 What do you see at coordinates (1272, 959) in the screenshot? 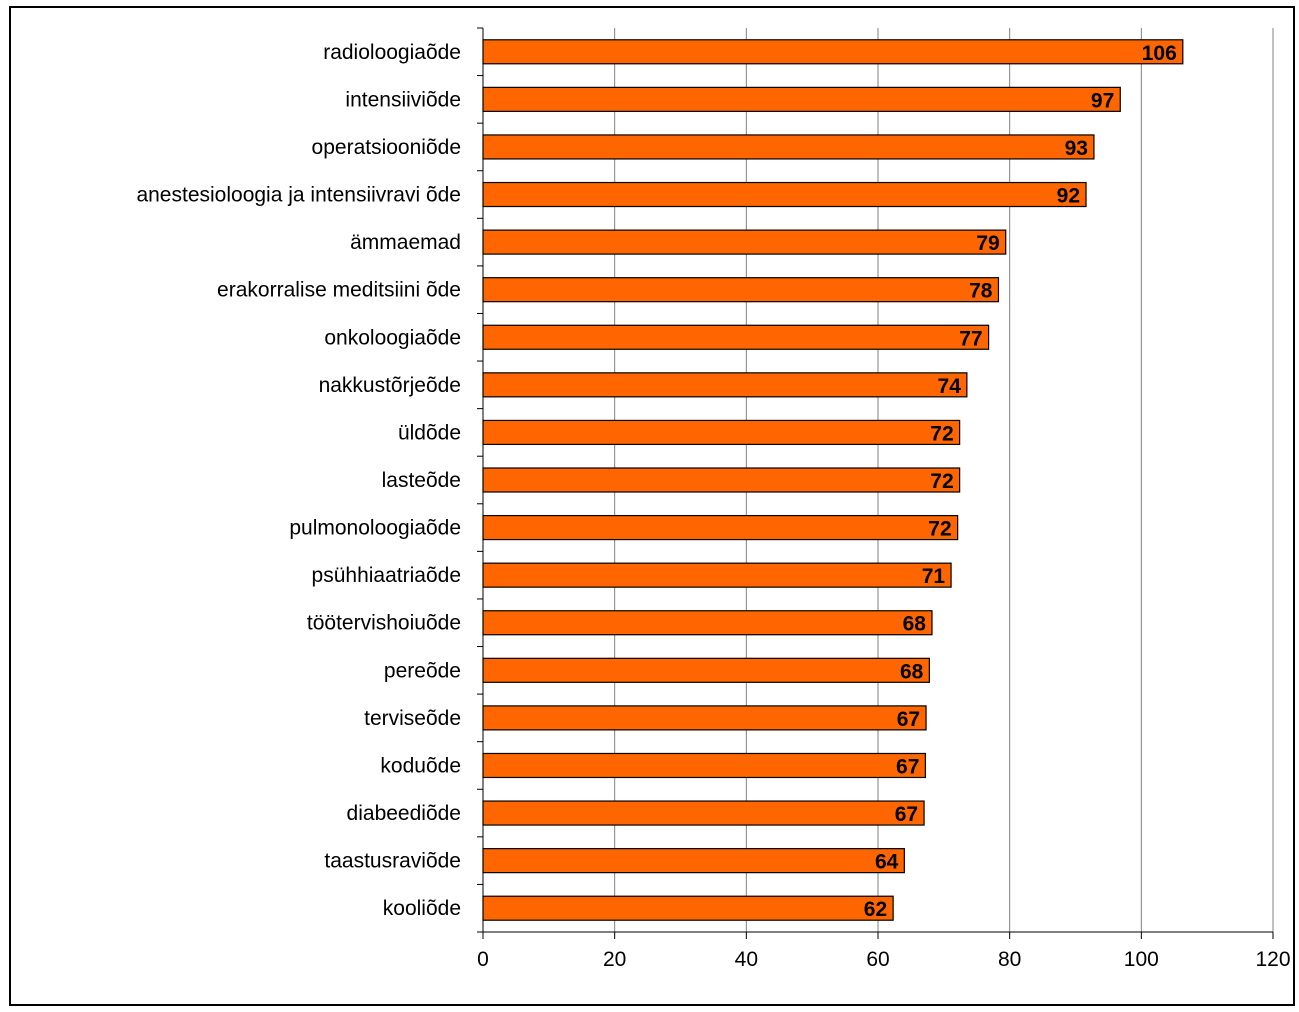
I see `x-tick-label: 120` at bounding box center [1272, 959].